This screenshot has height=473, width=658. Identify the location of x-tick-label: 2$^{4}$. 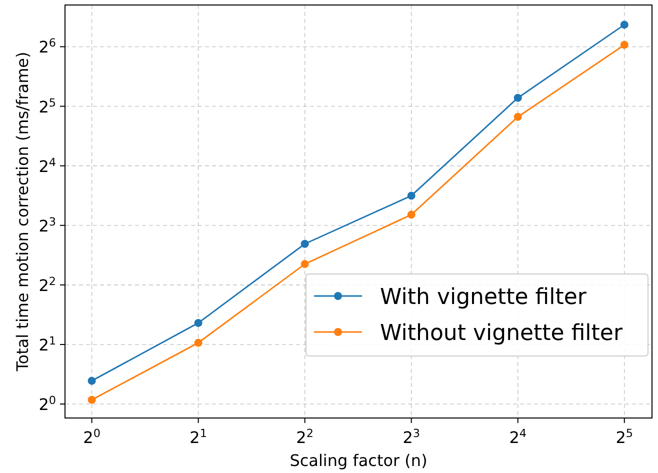
(518, 436).